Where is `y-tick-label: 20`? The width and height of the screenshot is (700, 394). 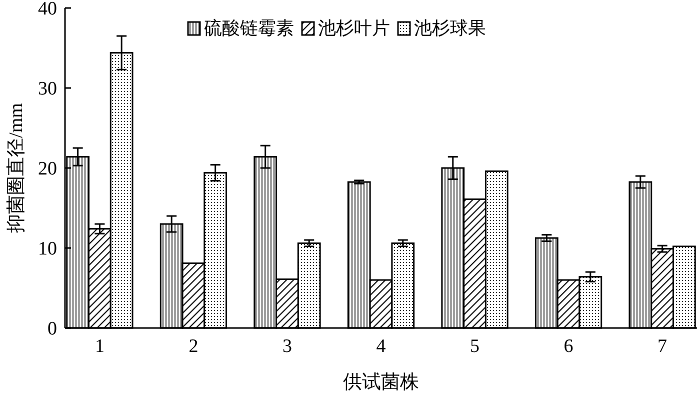
y-tick-label: 20 is located at coordinates (47, 169).